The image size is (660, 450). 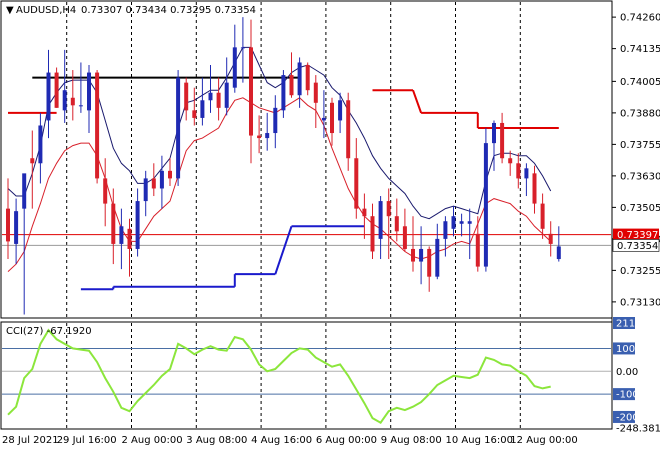 I want to click on y-tick-label: 0.73505, so click(x=640, y=208).